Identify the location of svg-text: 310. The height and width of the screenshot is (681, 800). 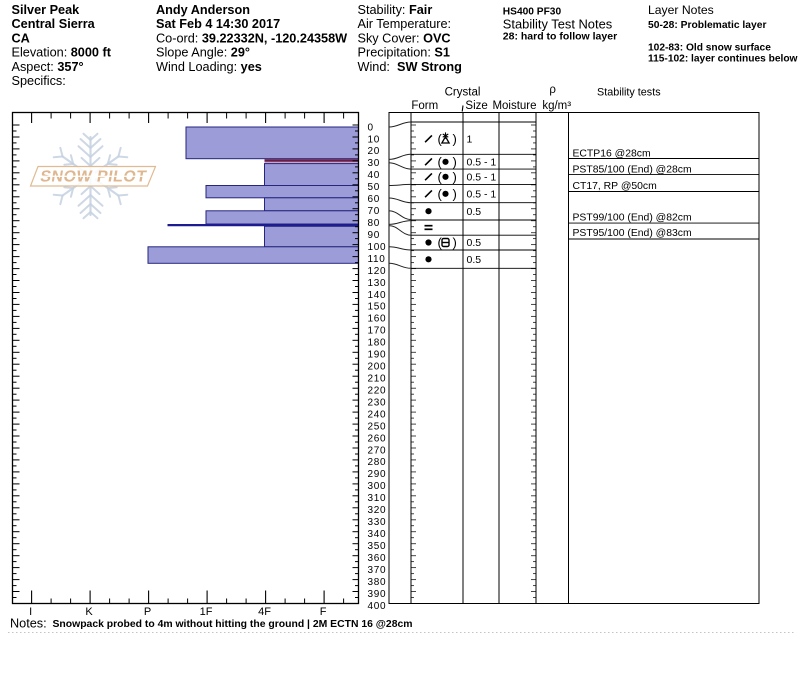
(377, 498).